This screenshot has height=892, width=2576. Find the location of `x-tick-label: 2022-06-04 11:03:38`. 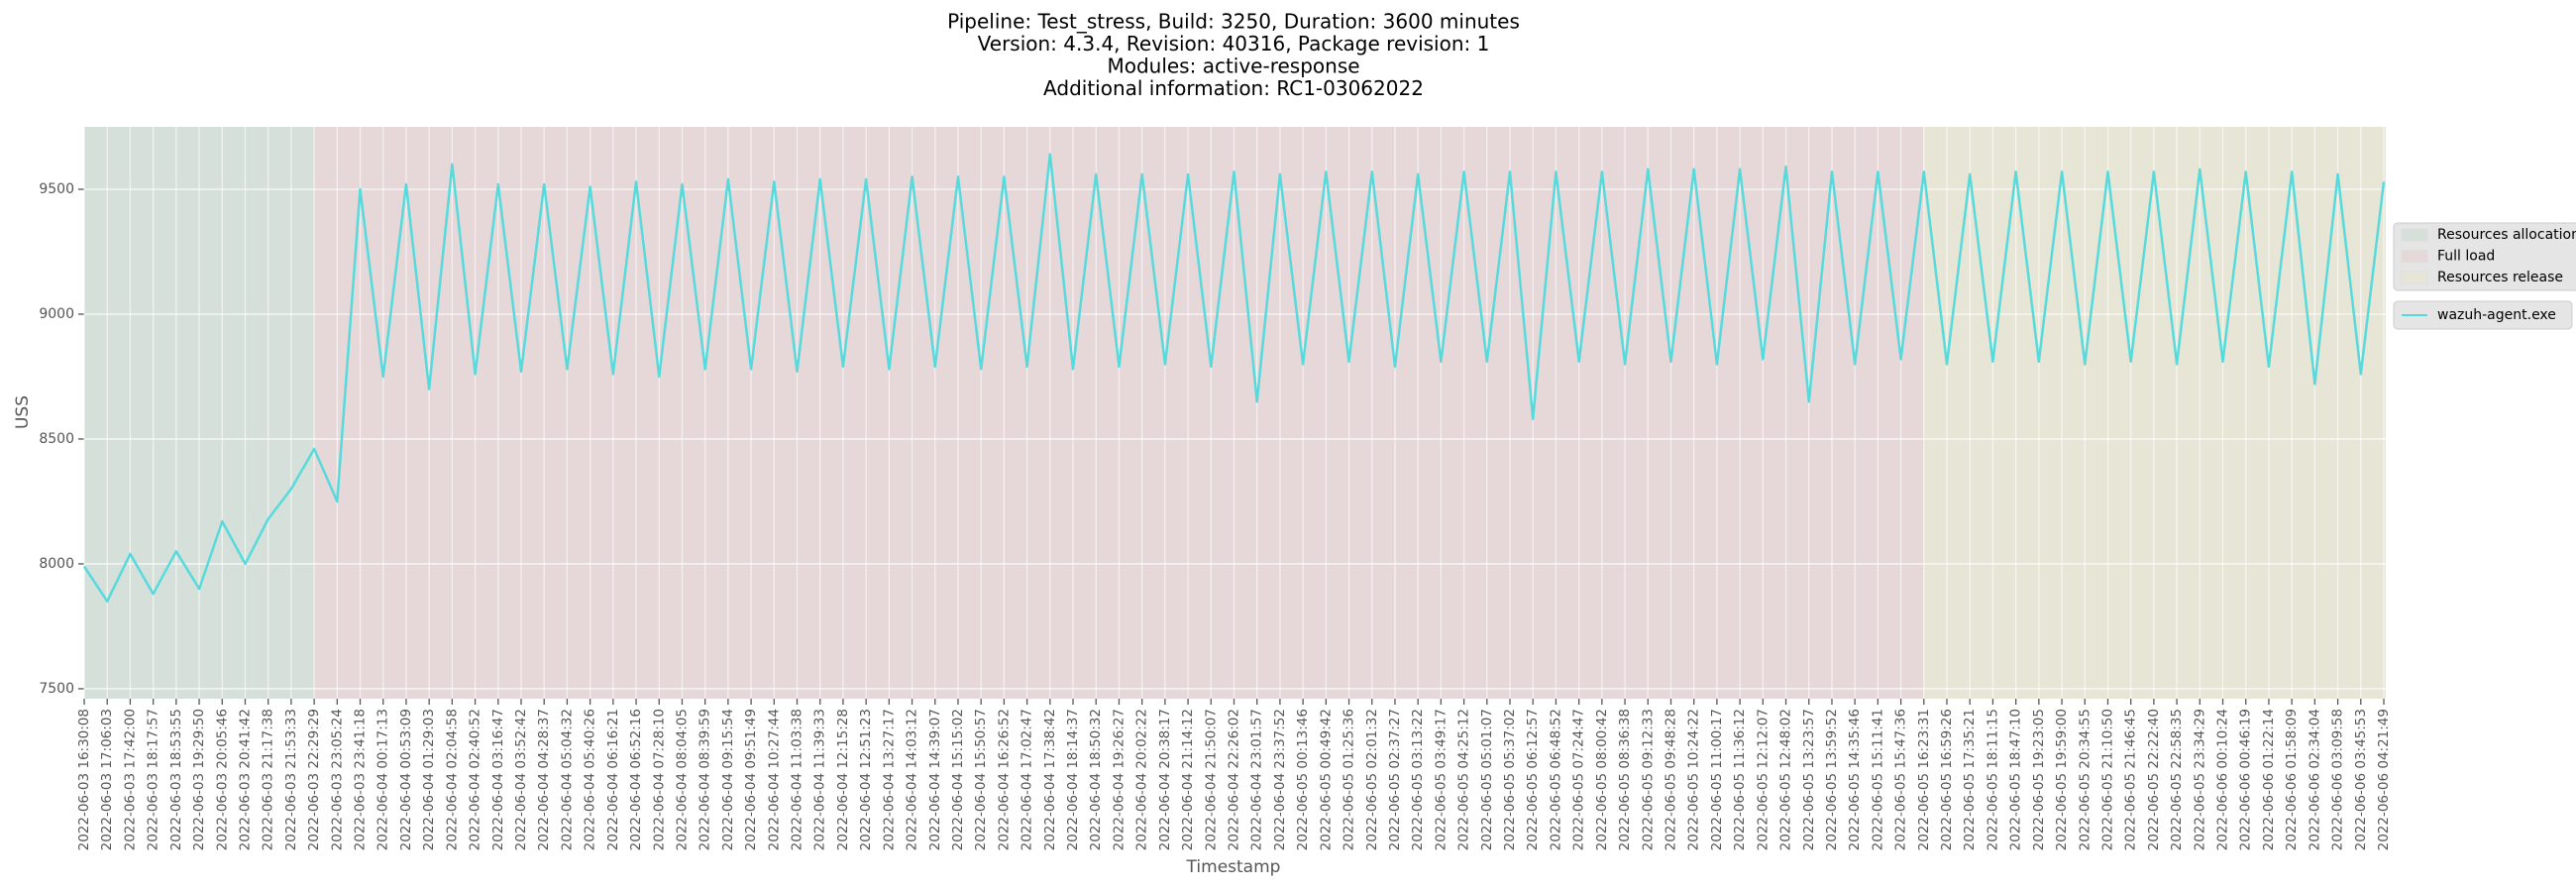

x-tick-label: 2022-06-04 11:03:38 is located at coordinates (797, 780).